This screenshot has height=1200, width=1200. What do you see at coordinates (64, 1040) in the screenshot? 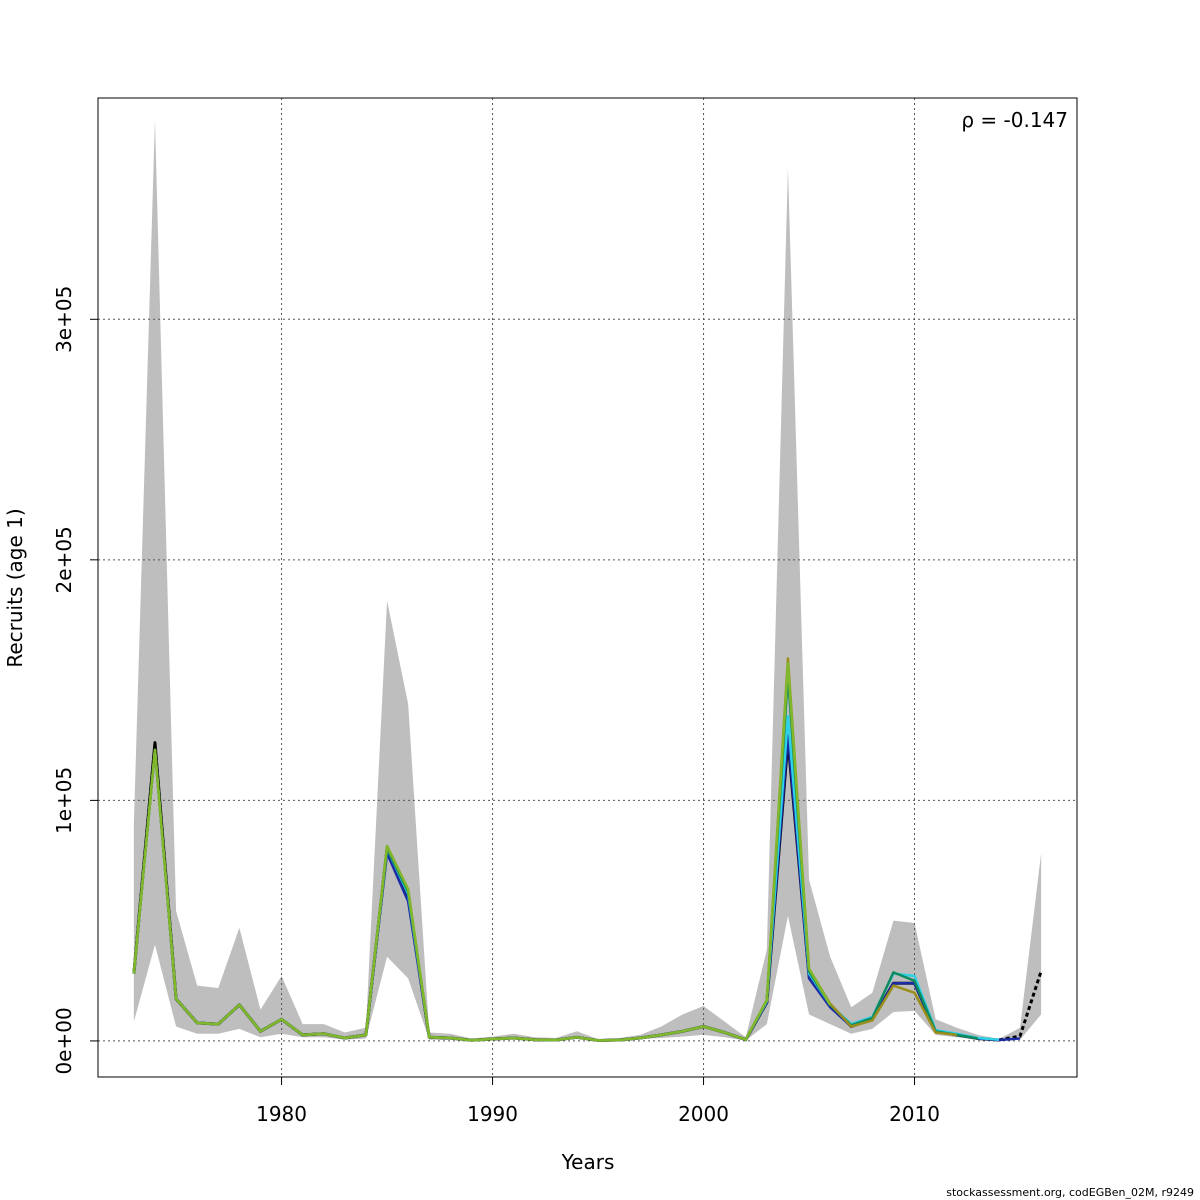
I see `y-tick-label: 0e+00` at bounding box center [64, 1040].